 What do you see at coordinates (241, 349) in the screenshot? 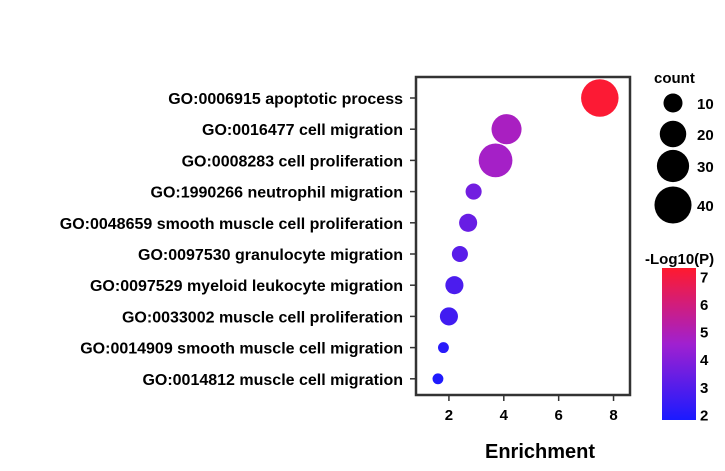
I see `term-label: GO:0014909 smooth muscle cell migration` at bounding box center [241, 349].